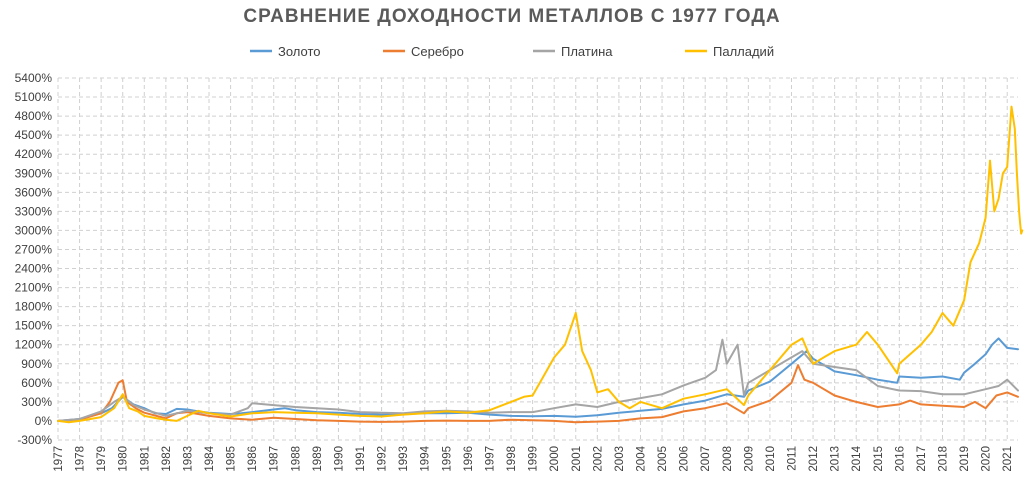  I want to click on y-tick-label: 3300%, so click(34, 211).